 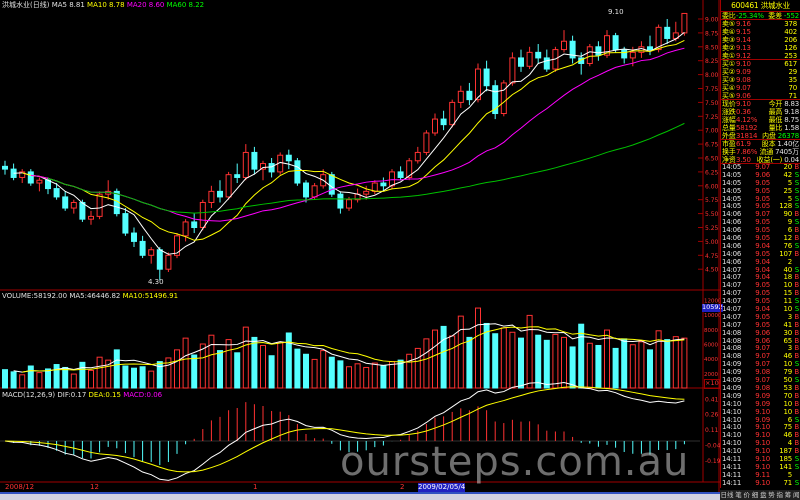 I want to click on tick-row: 14:09 9.07 50 S, so click(x=760, y=380).